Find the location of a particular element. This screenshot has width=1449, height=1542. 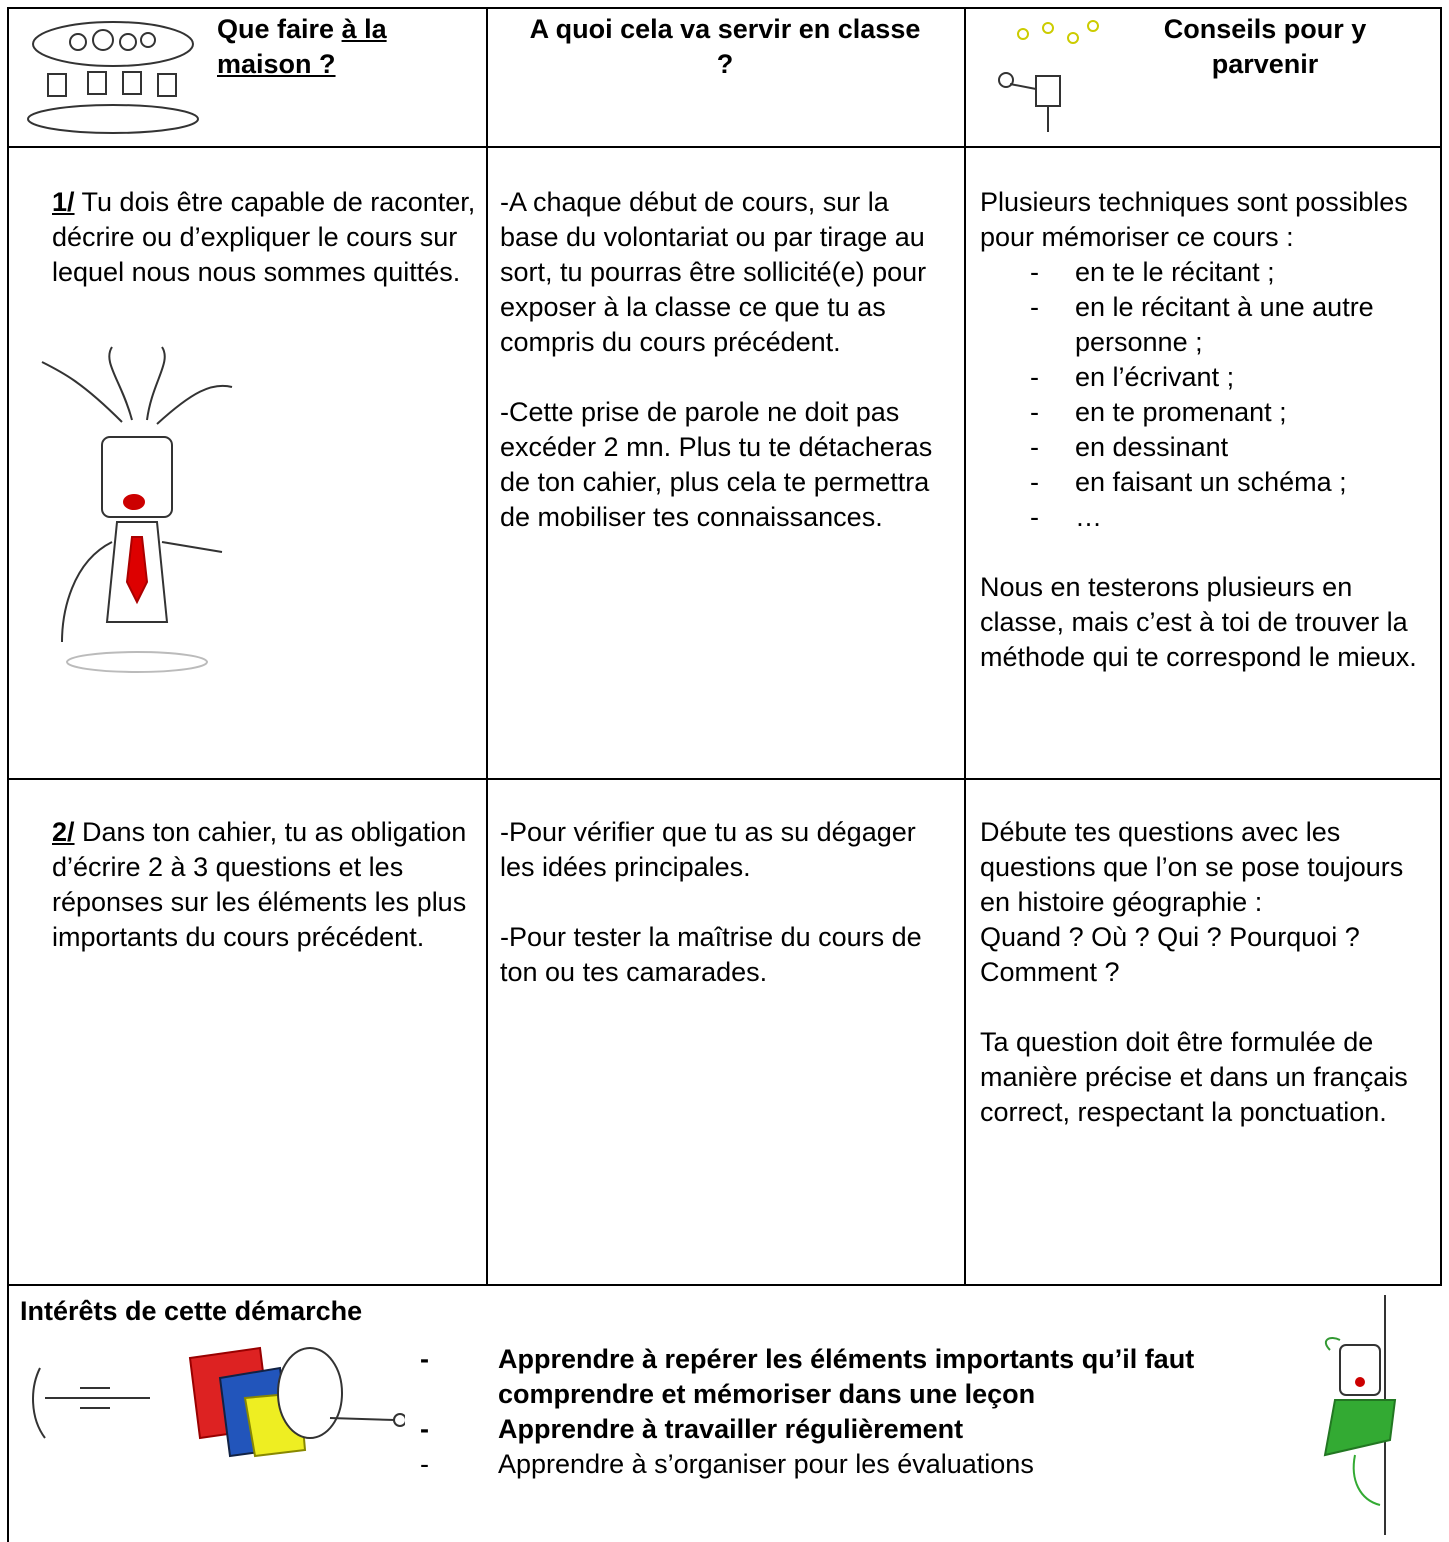

header-title: Que faire is located at coordinates (276, 29).